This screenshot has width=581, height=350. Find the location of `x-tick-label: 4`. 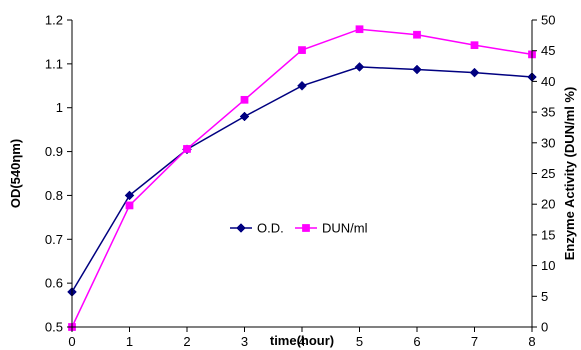

x-tick-label: 4 is located at coordinates (301, 341).